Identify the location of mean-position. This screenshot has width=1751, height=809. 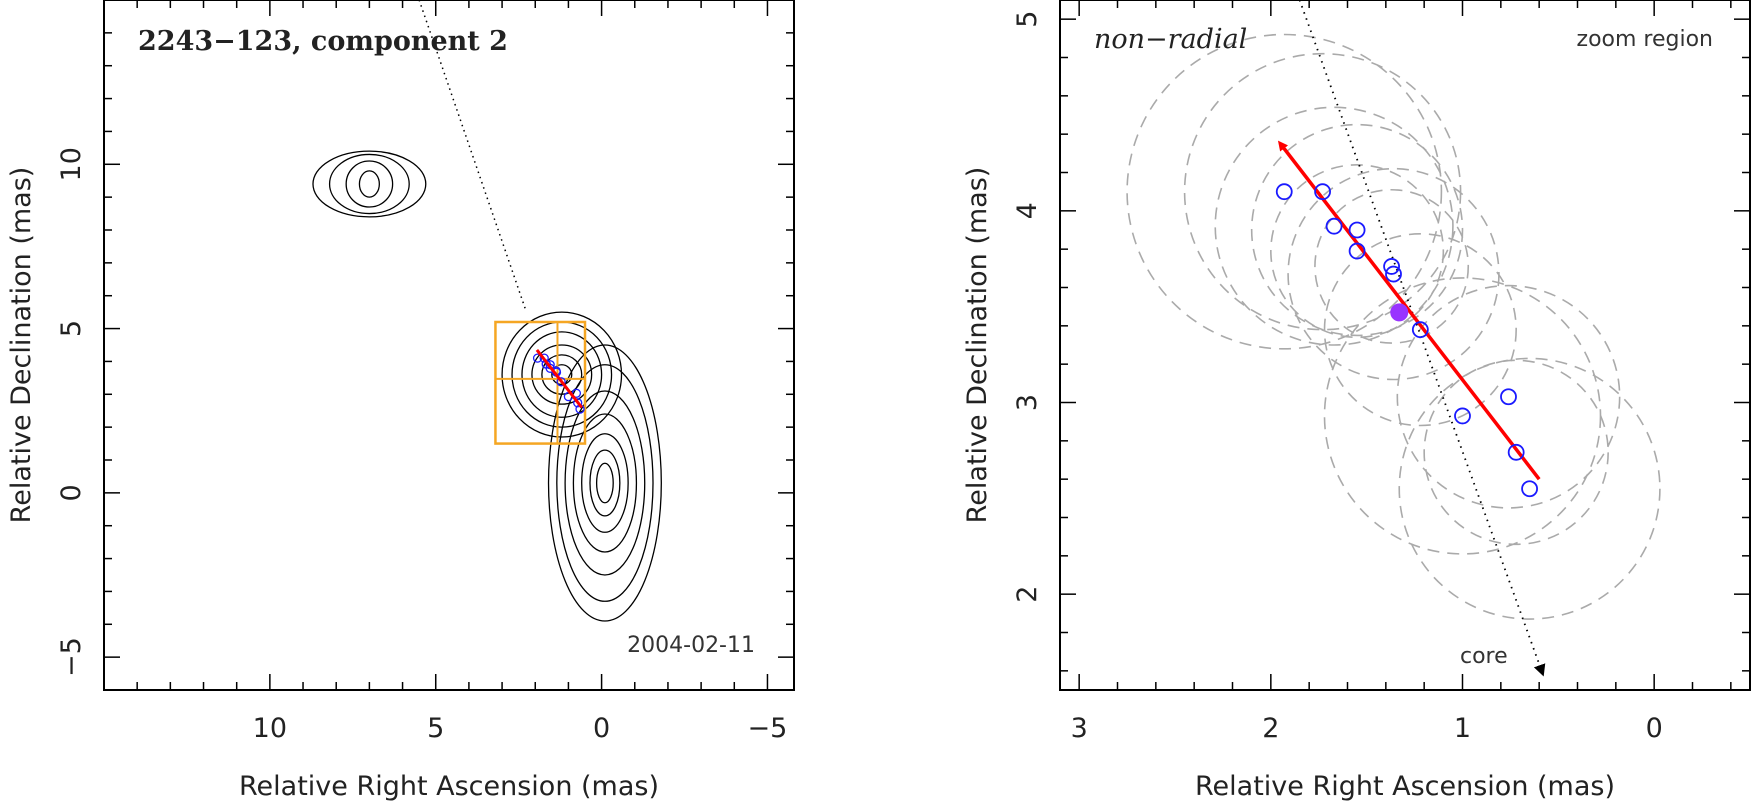
(1399, 312).